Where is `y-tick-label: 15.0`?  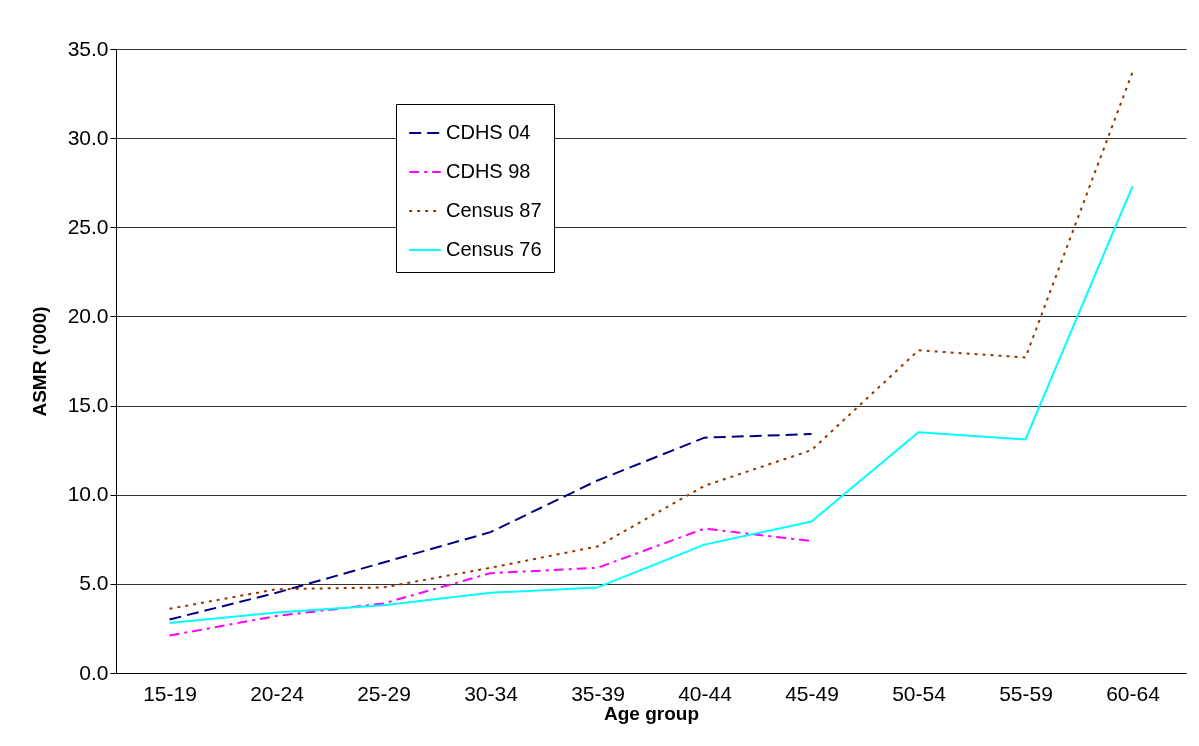 y-tick-label: 15.0 is located at coordinates (88, 405).